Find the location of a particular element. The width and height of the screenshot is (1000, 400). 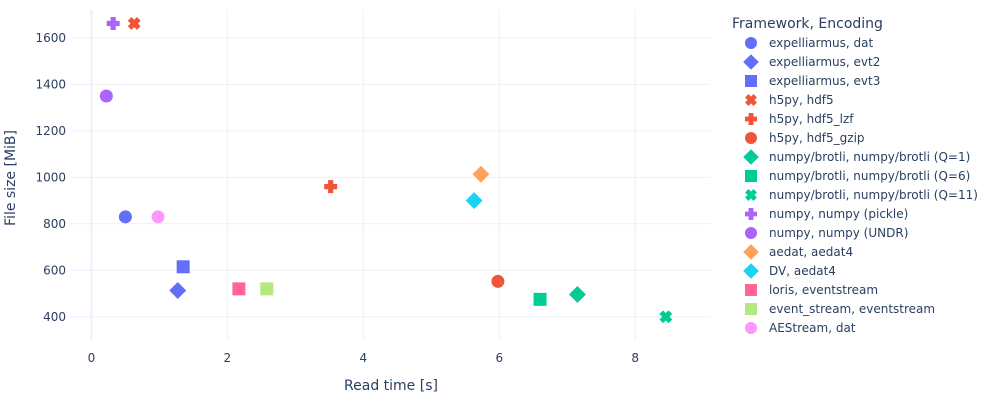

y-tick-label: 1000 is located at coordinates (50, 177).